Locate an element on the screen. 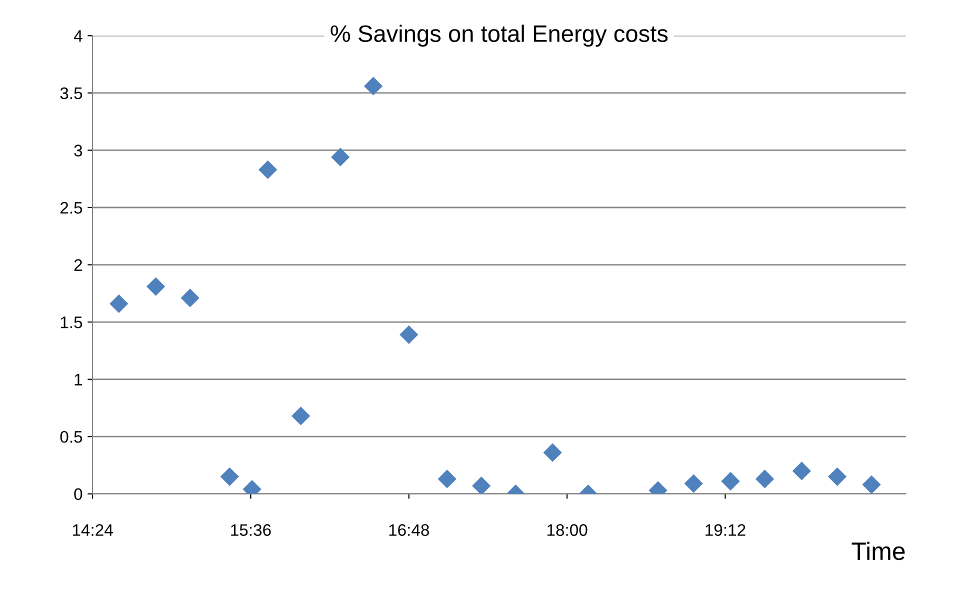 This screenshot has height=595, width=974. y-tick-label: 1.5 is located at coordinates (71, 322).